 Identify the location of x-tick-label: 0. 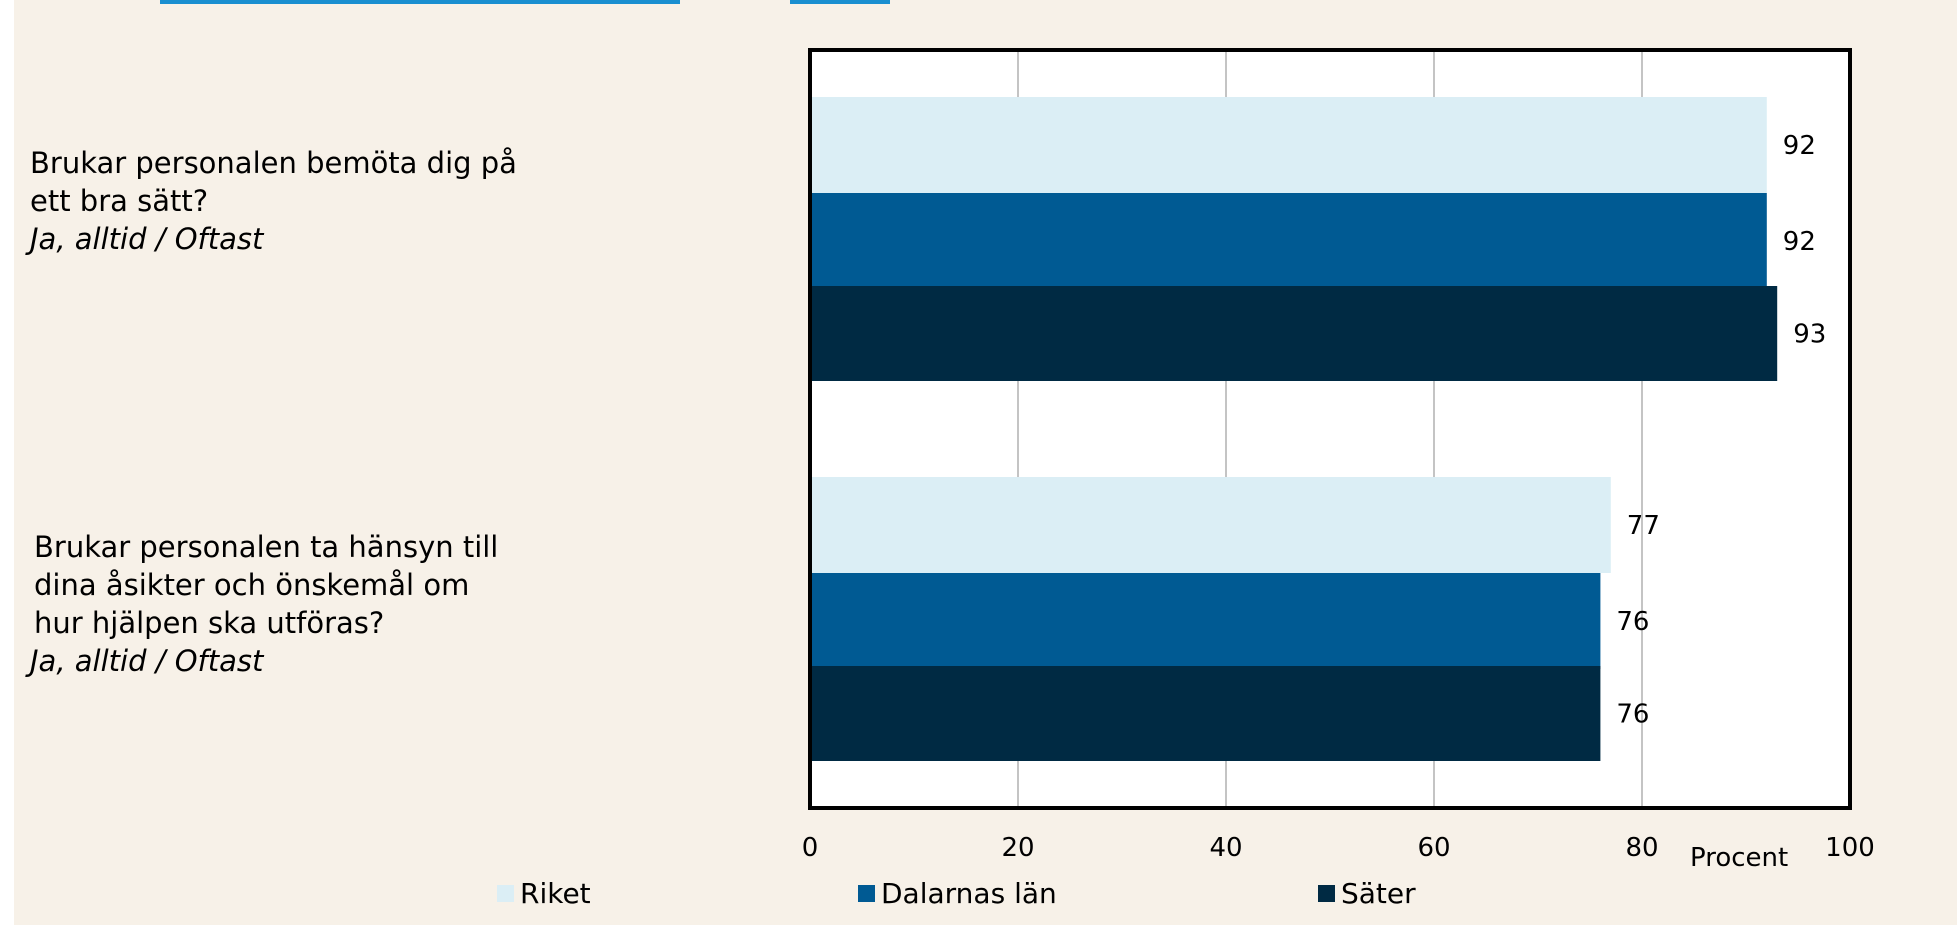
(810, 848).